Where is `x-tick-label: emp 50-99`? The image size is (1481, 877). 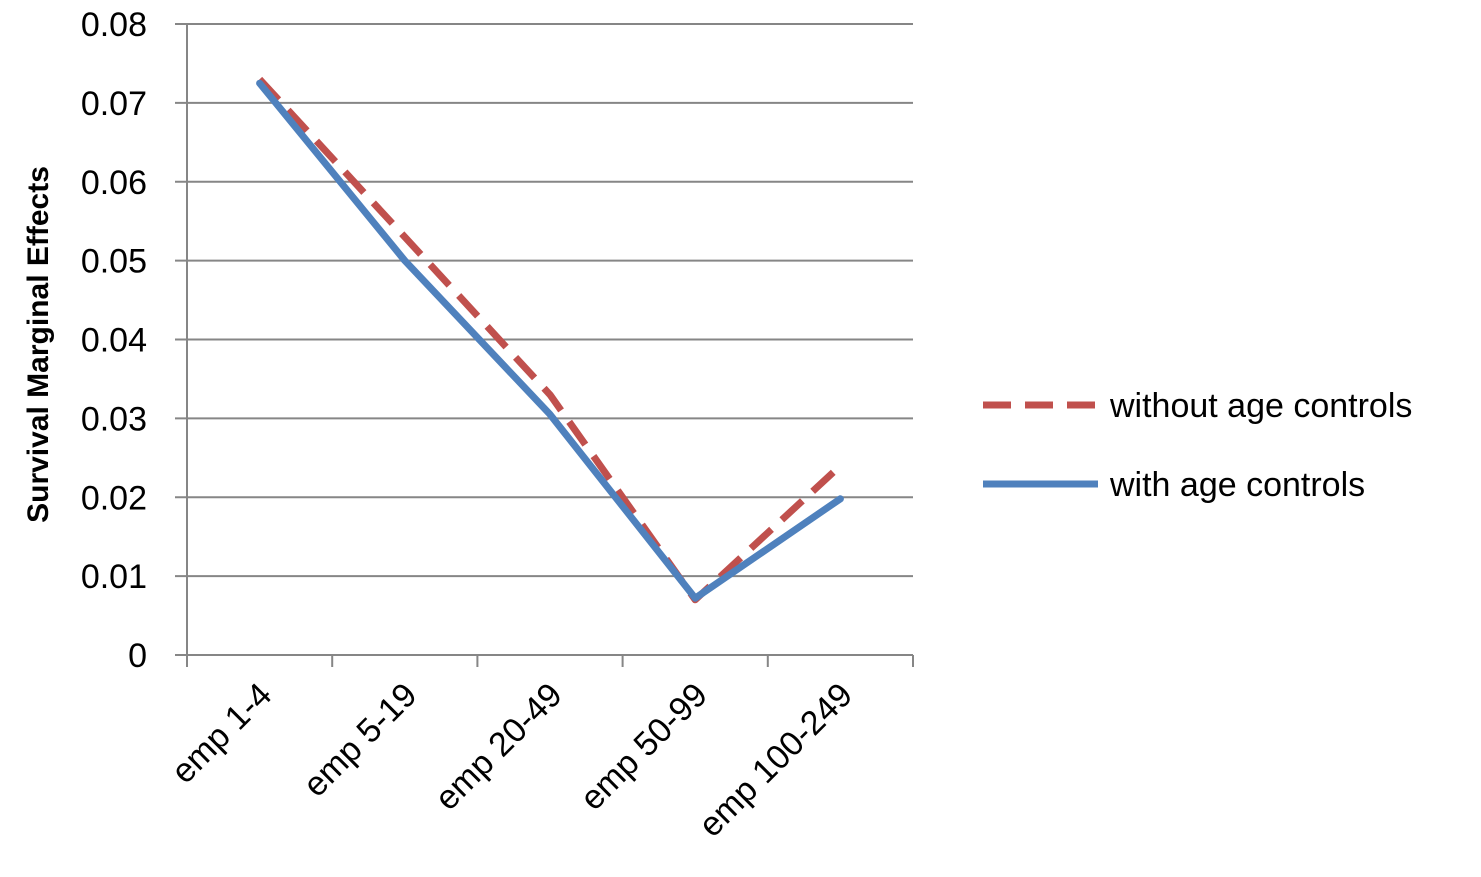 x-tick-label: emp 50-99 is located at coordinates (644, 747).